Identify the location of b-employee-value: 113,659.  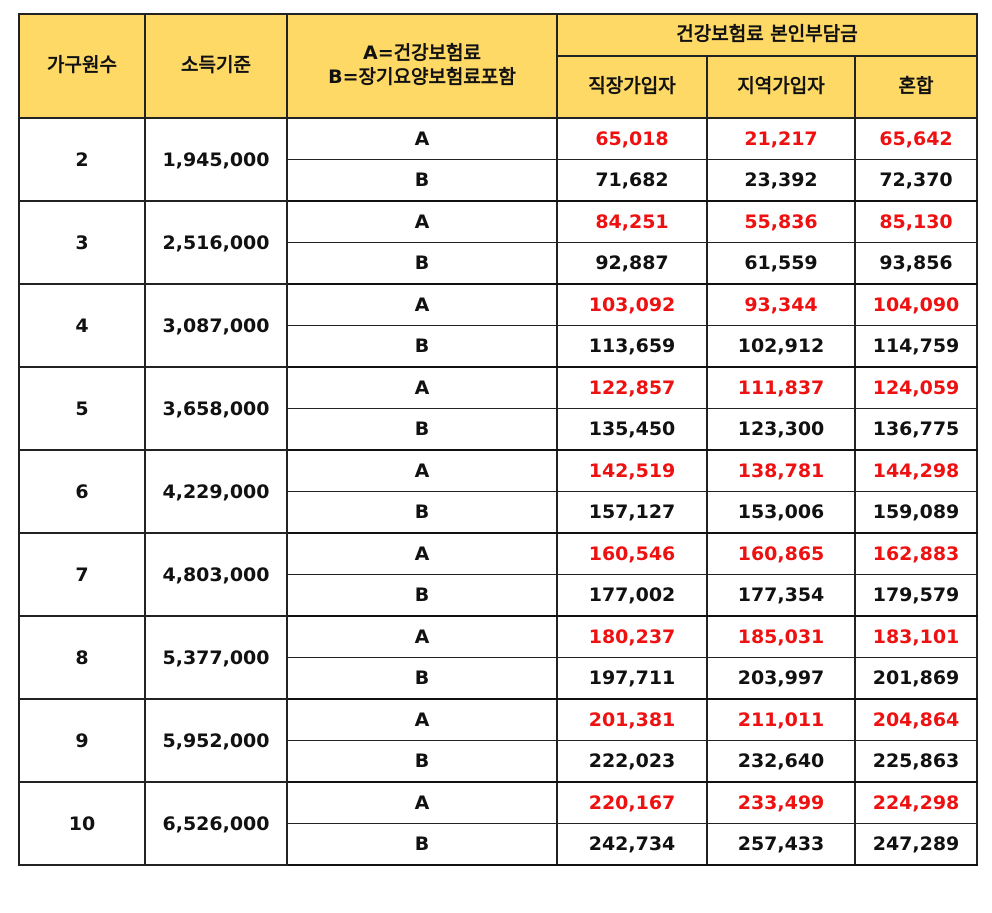
(632, 346).